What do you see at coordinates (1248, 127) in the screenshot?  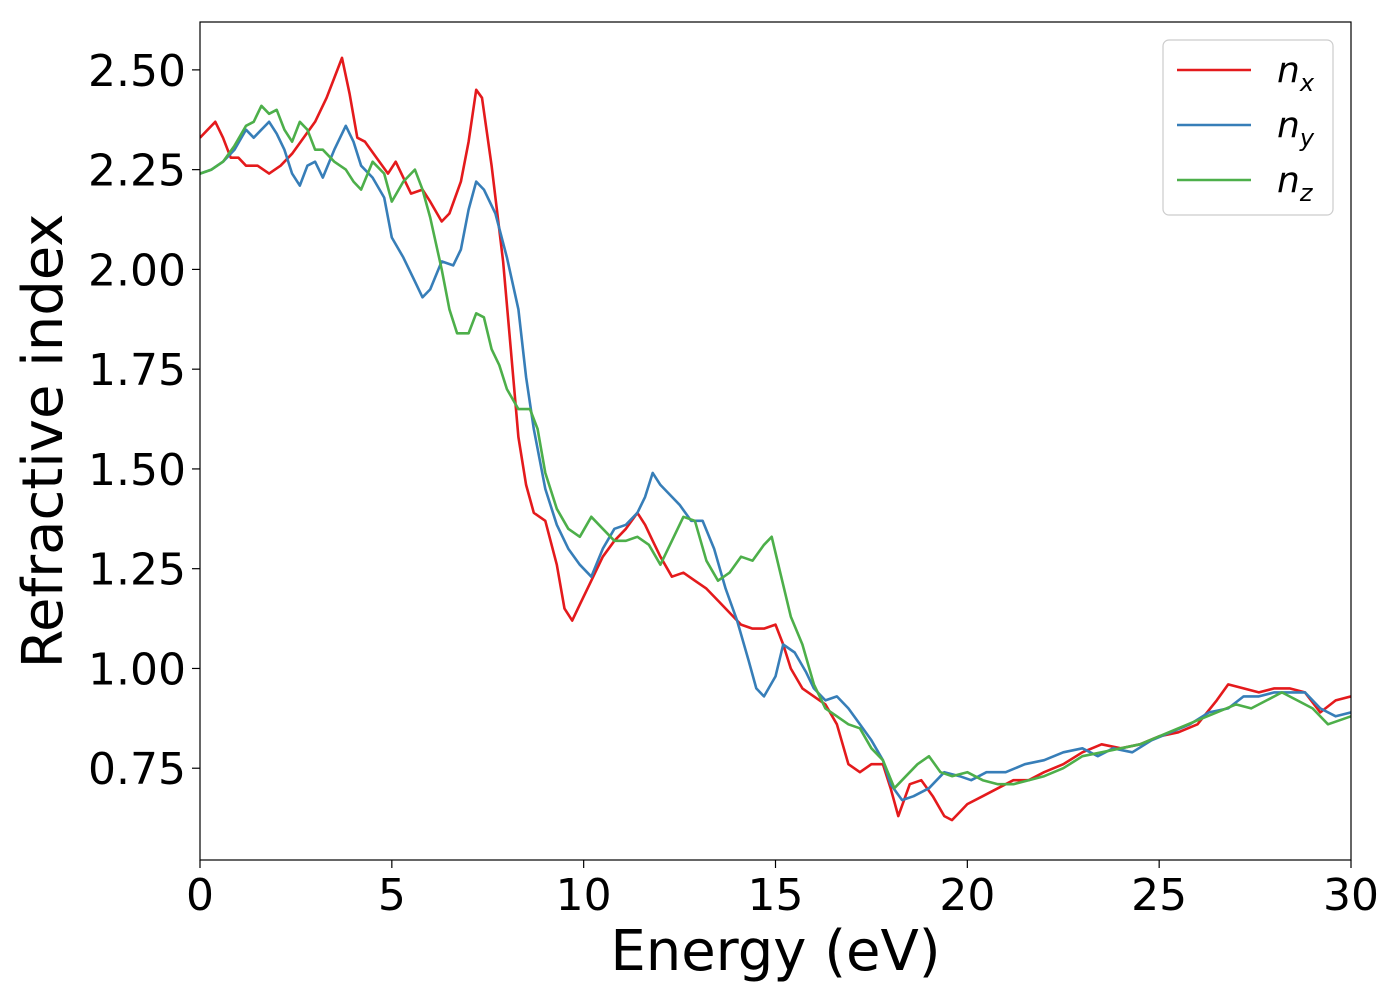 I see `legend-box` at bounding box center [1248, 127].